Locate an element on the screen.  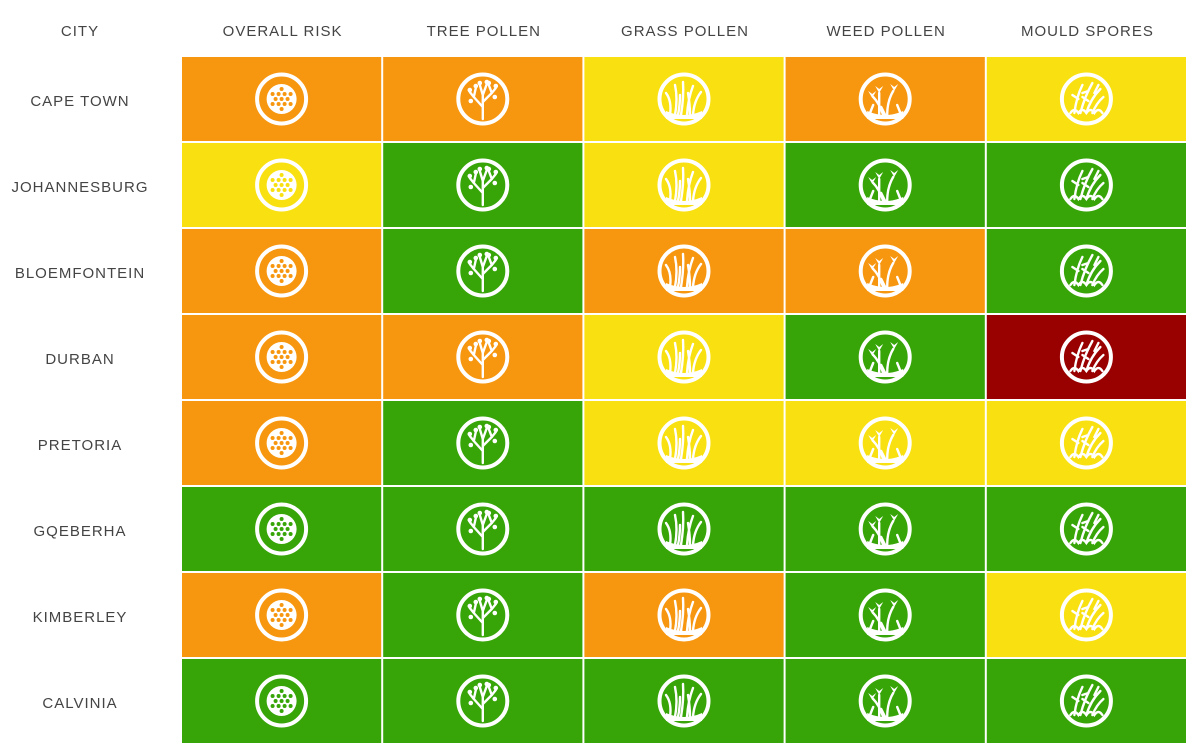
column-header: MOULD SPORES is located at coordinates (1087, 31).